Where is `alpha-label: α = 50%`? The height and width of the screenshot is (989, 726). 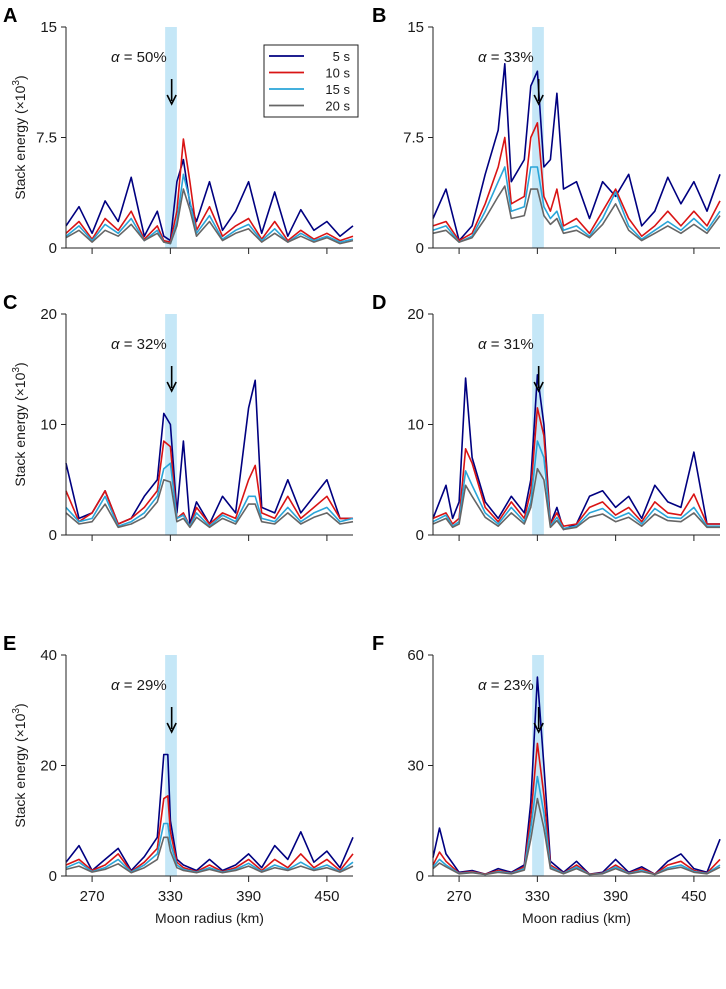
alpha-label: α = 50% is located at coordinates (139, 57).